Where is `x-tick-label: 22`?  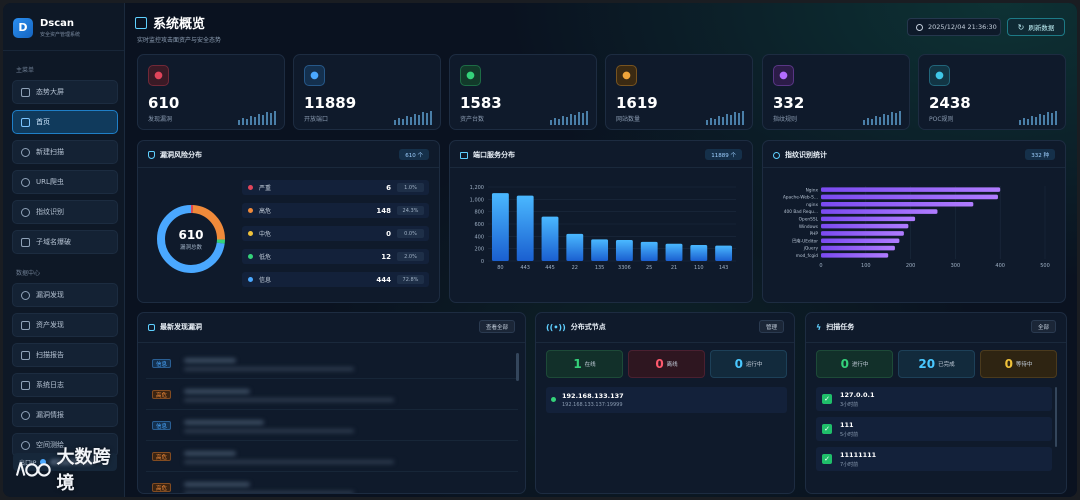 x-tick-label: 22 is located at coordinates (575, 268).